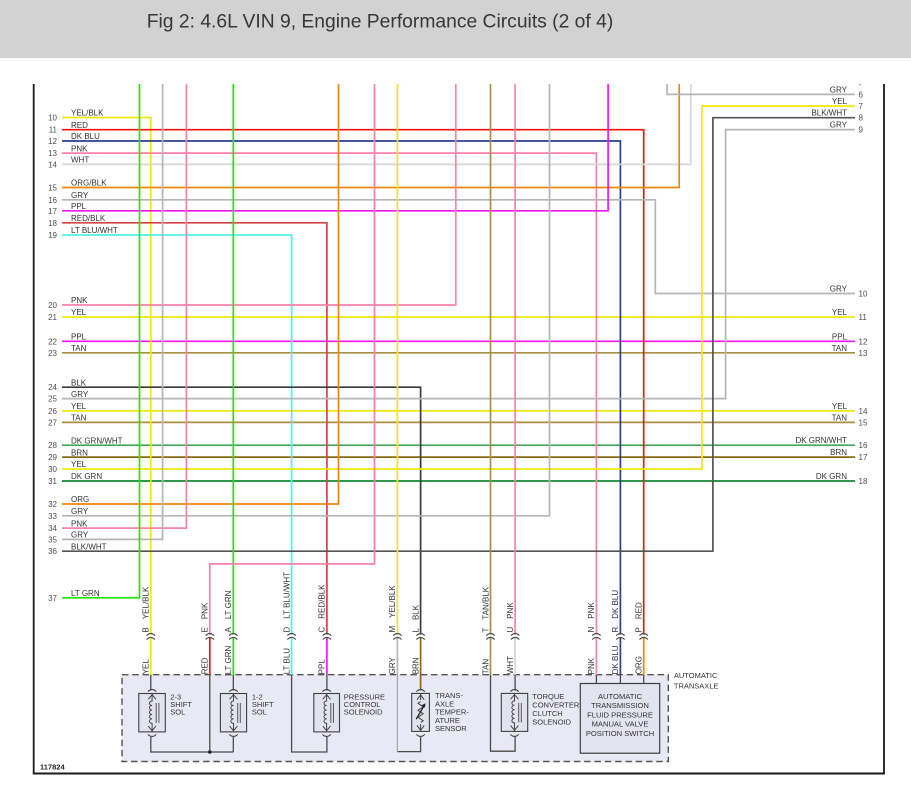 This screenshot has width=911, height=803. I want to click on svg-text: 15, so click(863, 422).